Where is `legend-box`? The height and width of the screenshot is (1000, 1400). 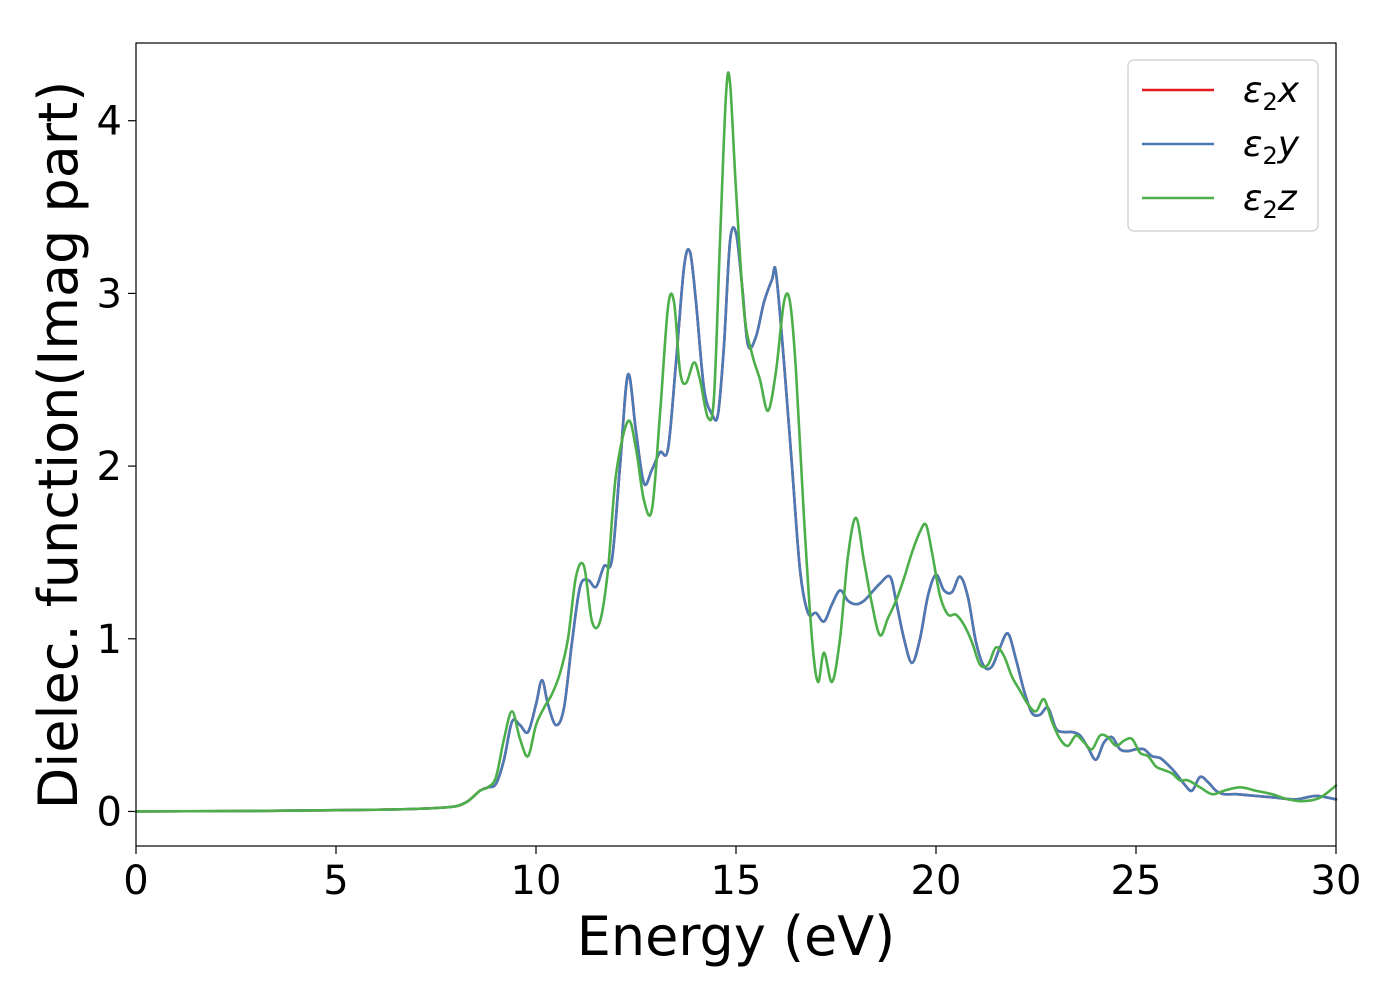
legend-box is located at coordinates (1223, 145).